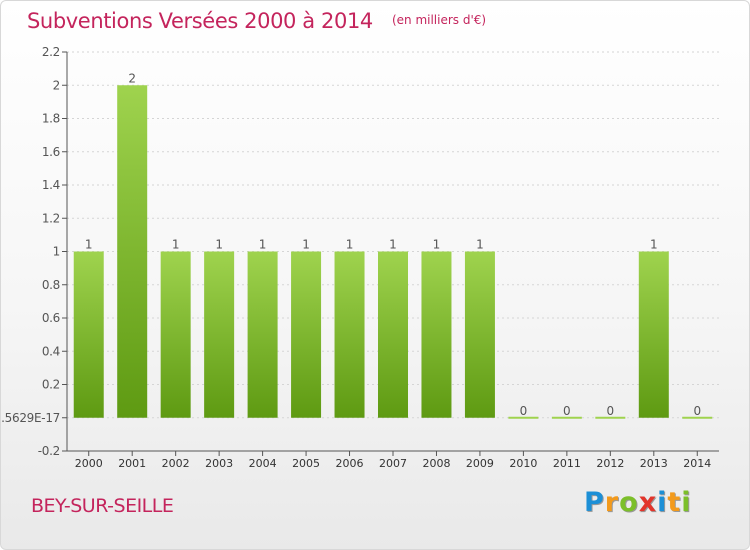  What do you see at coordinates (56, 252) in the screenshot?
I see `y-tick-label: 1` at bounding box center [56, 252].